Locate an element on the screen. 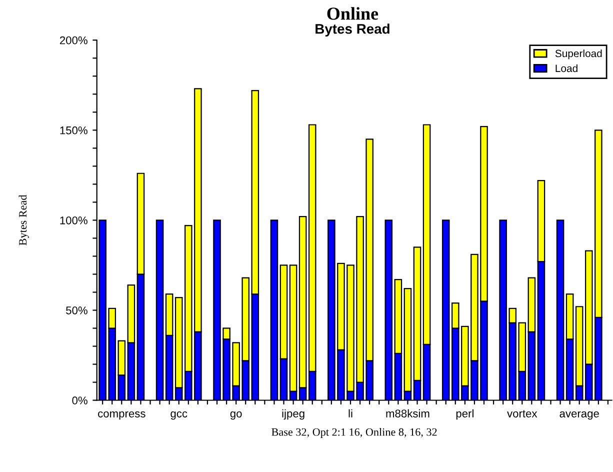 Image resolution: width=613 pixels, height=472 pixels. y-tick-label: 0% is located at coordinates (80, 400).